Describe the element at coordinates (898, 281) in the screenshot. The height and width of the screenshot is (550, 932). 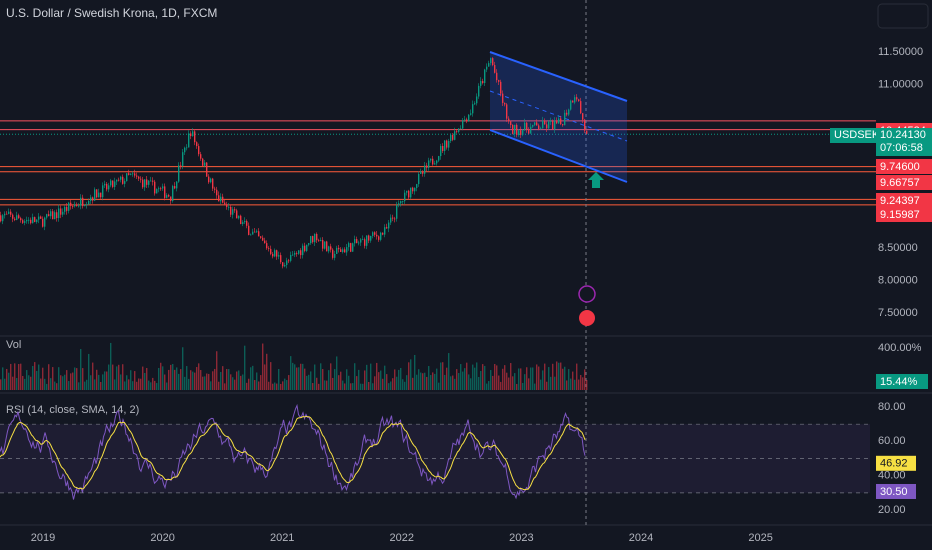
I see `price-axis-label: 8.00000` at that location.